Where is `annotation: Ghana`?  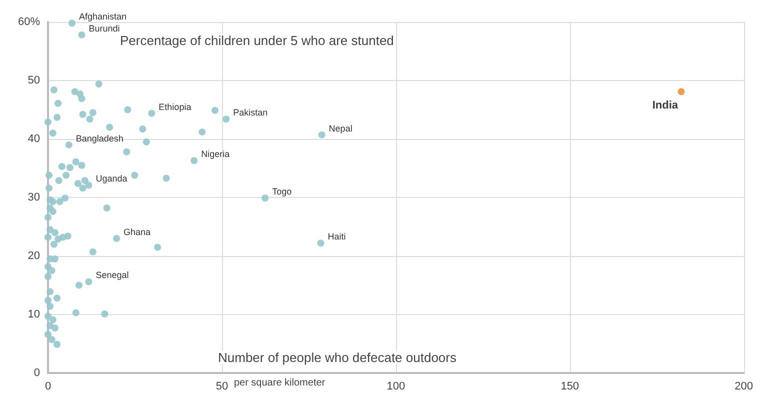 annotation: Ghana is located at coordinates (137, 231).